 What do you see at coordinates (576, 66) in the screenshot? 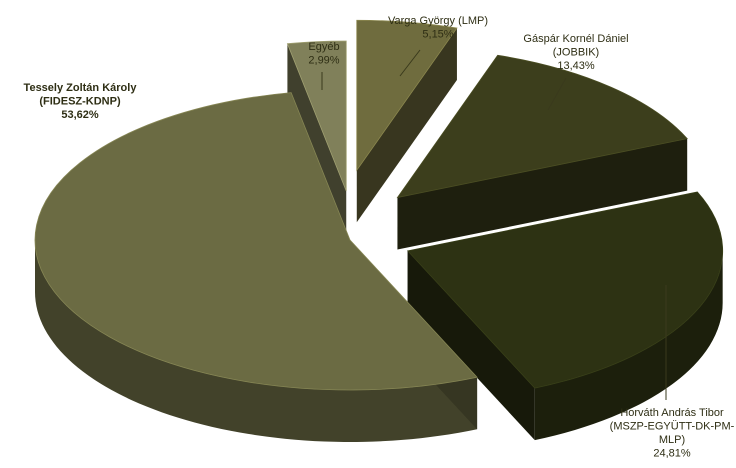
I see `slice-value-label: 13,43%` at bounding box center [576, 66].